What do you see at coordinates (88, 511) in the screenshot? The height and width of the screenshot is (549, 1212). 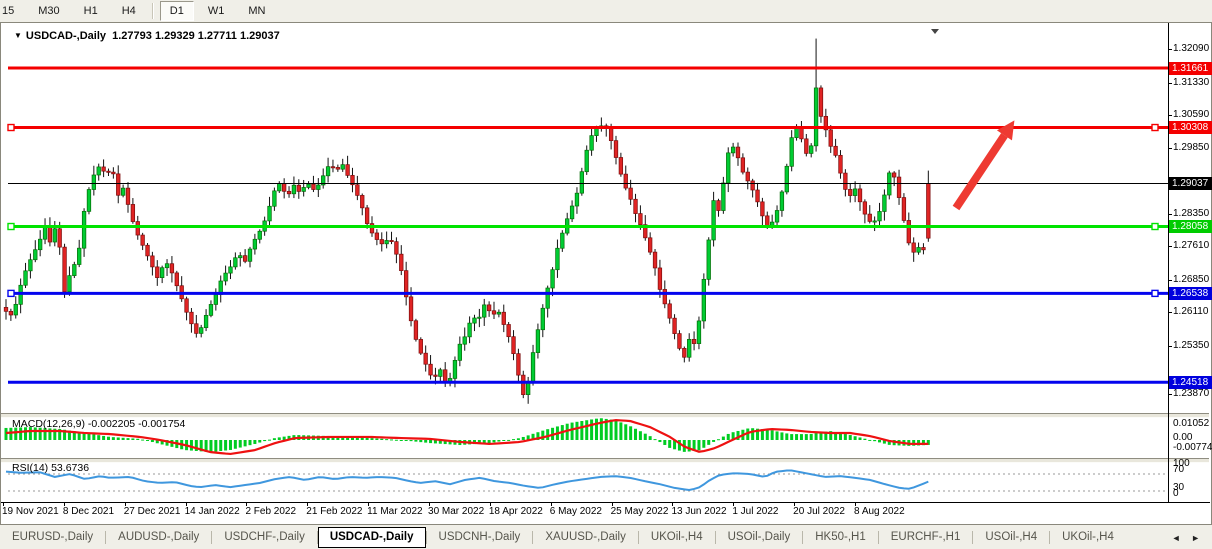 I see `date-tick-label: 8 Dec 2021` at bounding box center [88, 511].